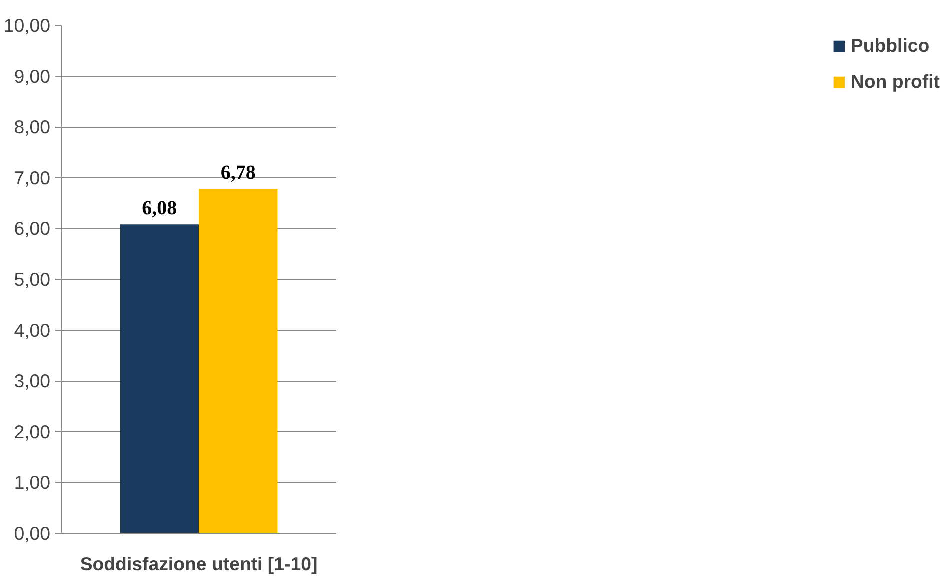 Image resolution: width=952 pixels, height=579 pixels. What do you see at coordinates (199, 564) in the screenshot?
I see `x-tick-label: Soddisfazione utenti [1-10]` at bounding box center [199, 564].